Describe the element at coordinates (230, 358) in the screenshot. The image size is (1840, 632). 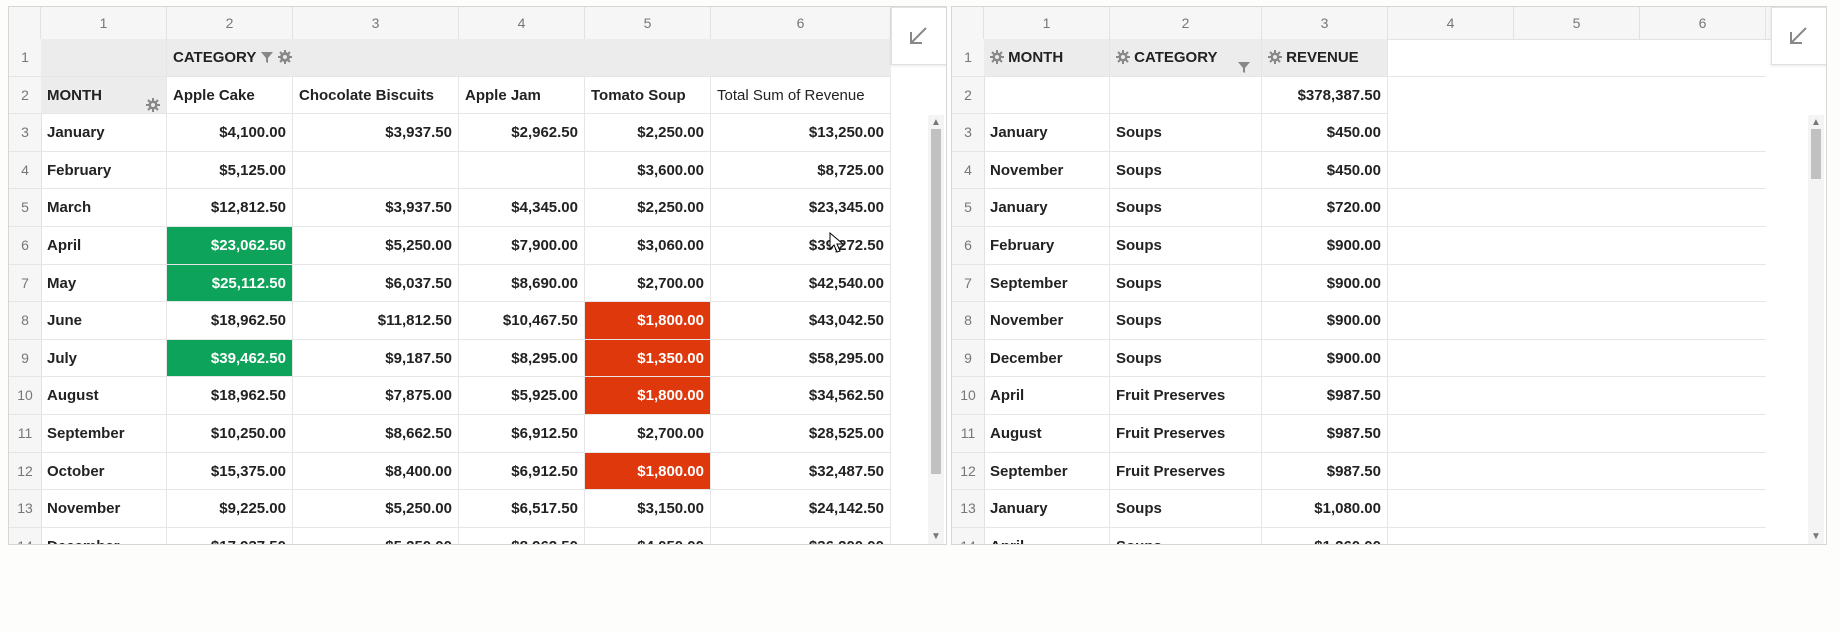
I see `pivot-value-cell: $39,462.50` at that location.